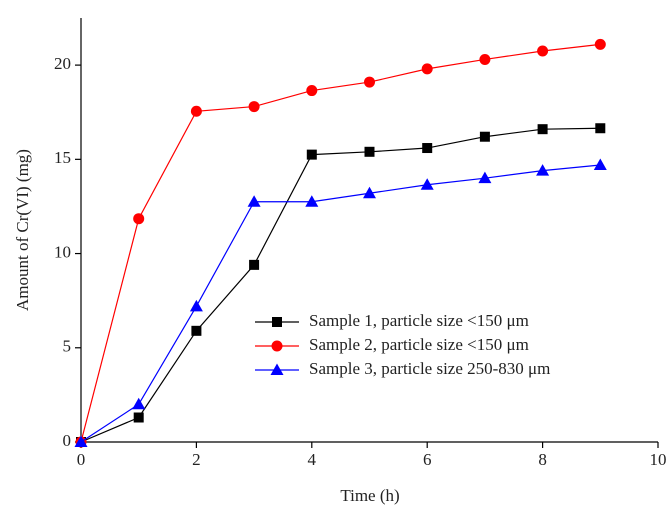 The width and height of the screenshot is (672, 515). What do you see at coordinates (81, 459) in the screenshot?
I see `x-tick-label: 0` at bounding box center [81, 459].